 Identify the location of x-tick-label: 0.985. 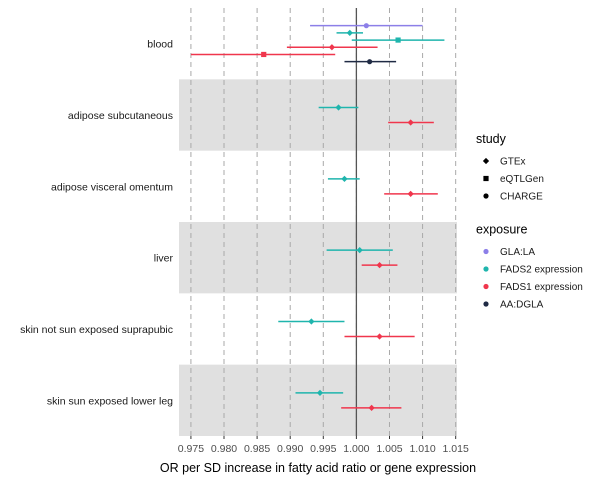
(257, 449).